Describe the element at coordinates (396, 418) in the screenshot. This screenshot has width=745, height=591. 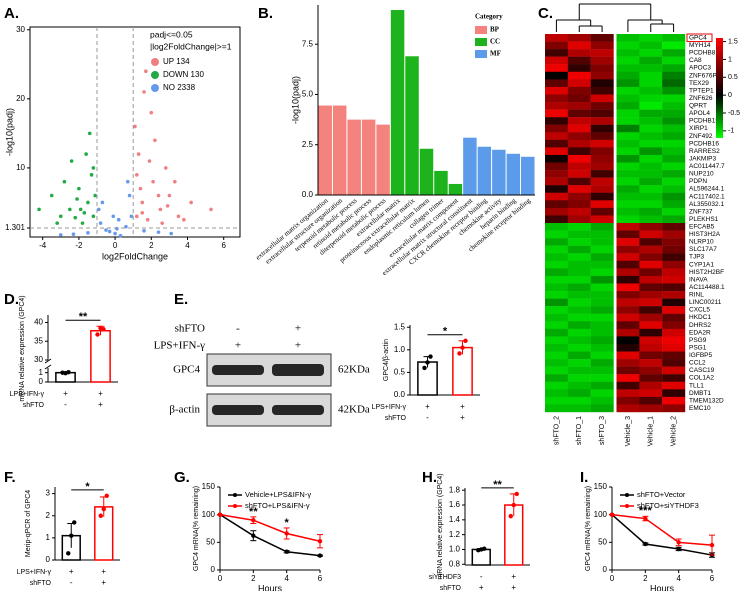
I see `condition-label: shFTO` at that location.